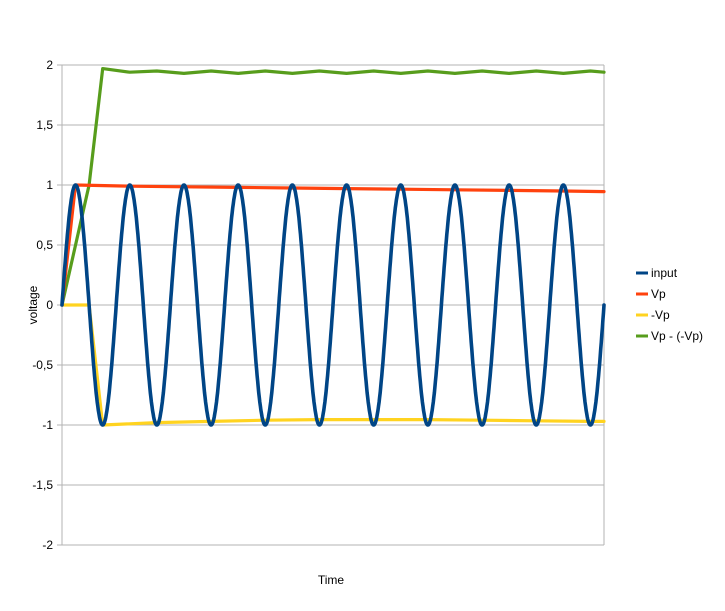  I want to click on legend-label: -Vp, so click(660, 315).